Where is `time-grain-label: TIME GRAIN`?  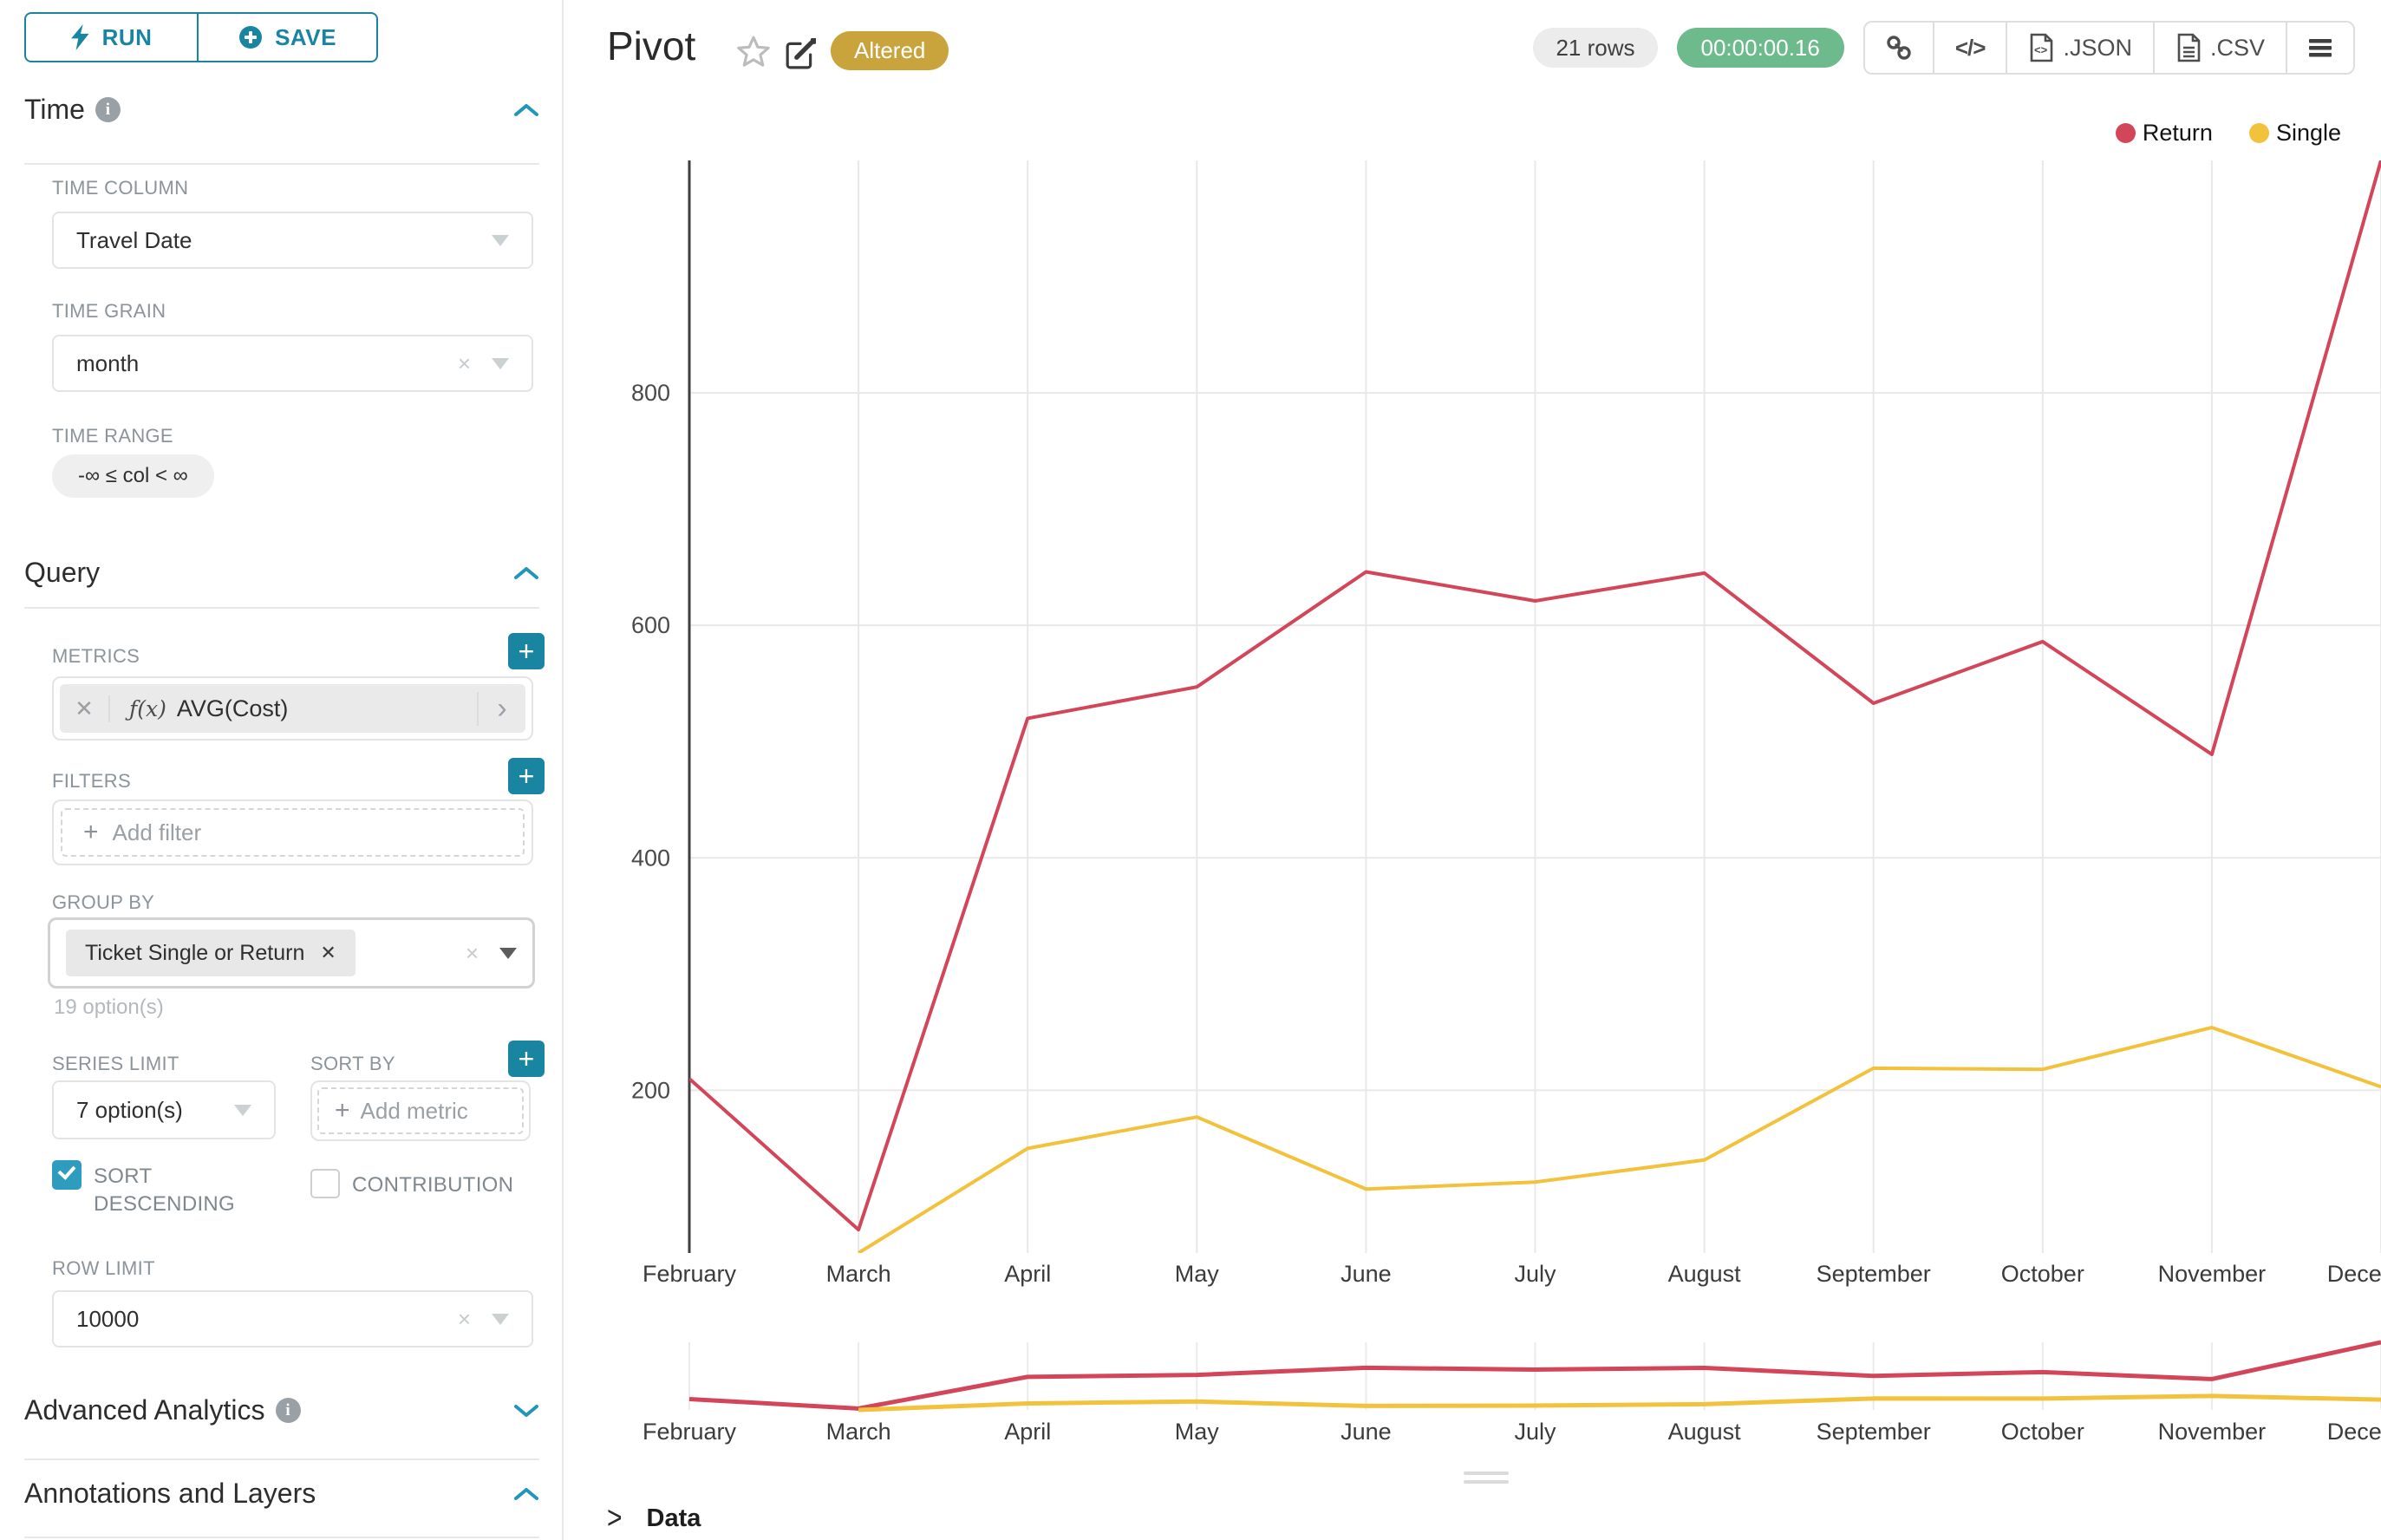 time-grain-label: TIME GRAIN is located at coordinates (109, 311).